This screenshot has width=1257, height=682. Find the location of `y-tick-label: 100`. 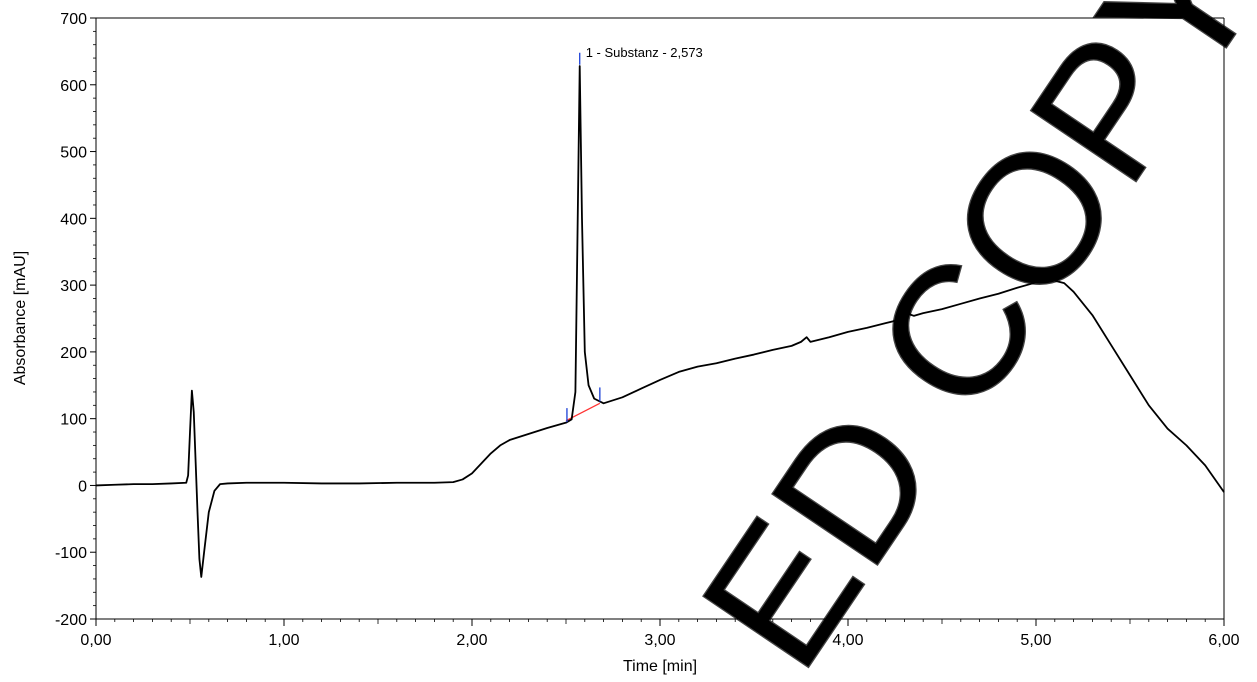

y-tick-label: 100 is located at coordinates (73, 420).